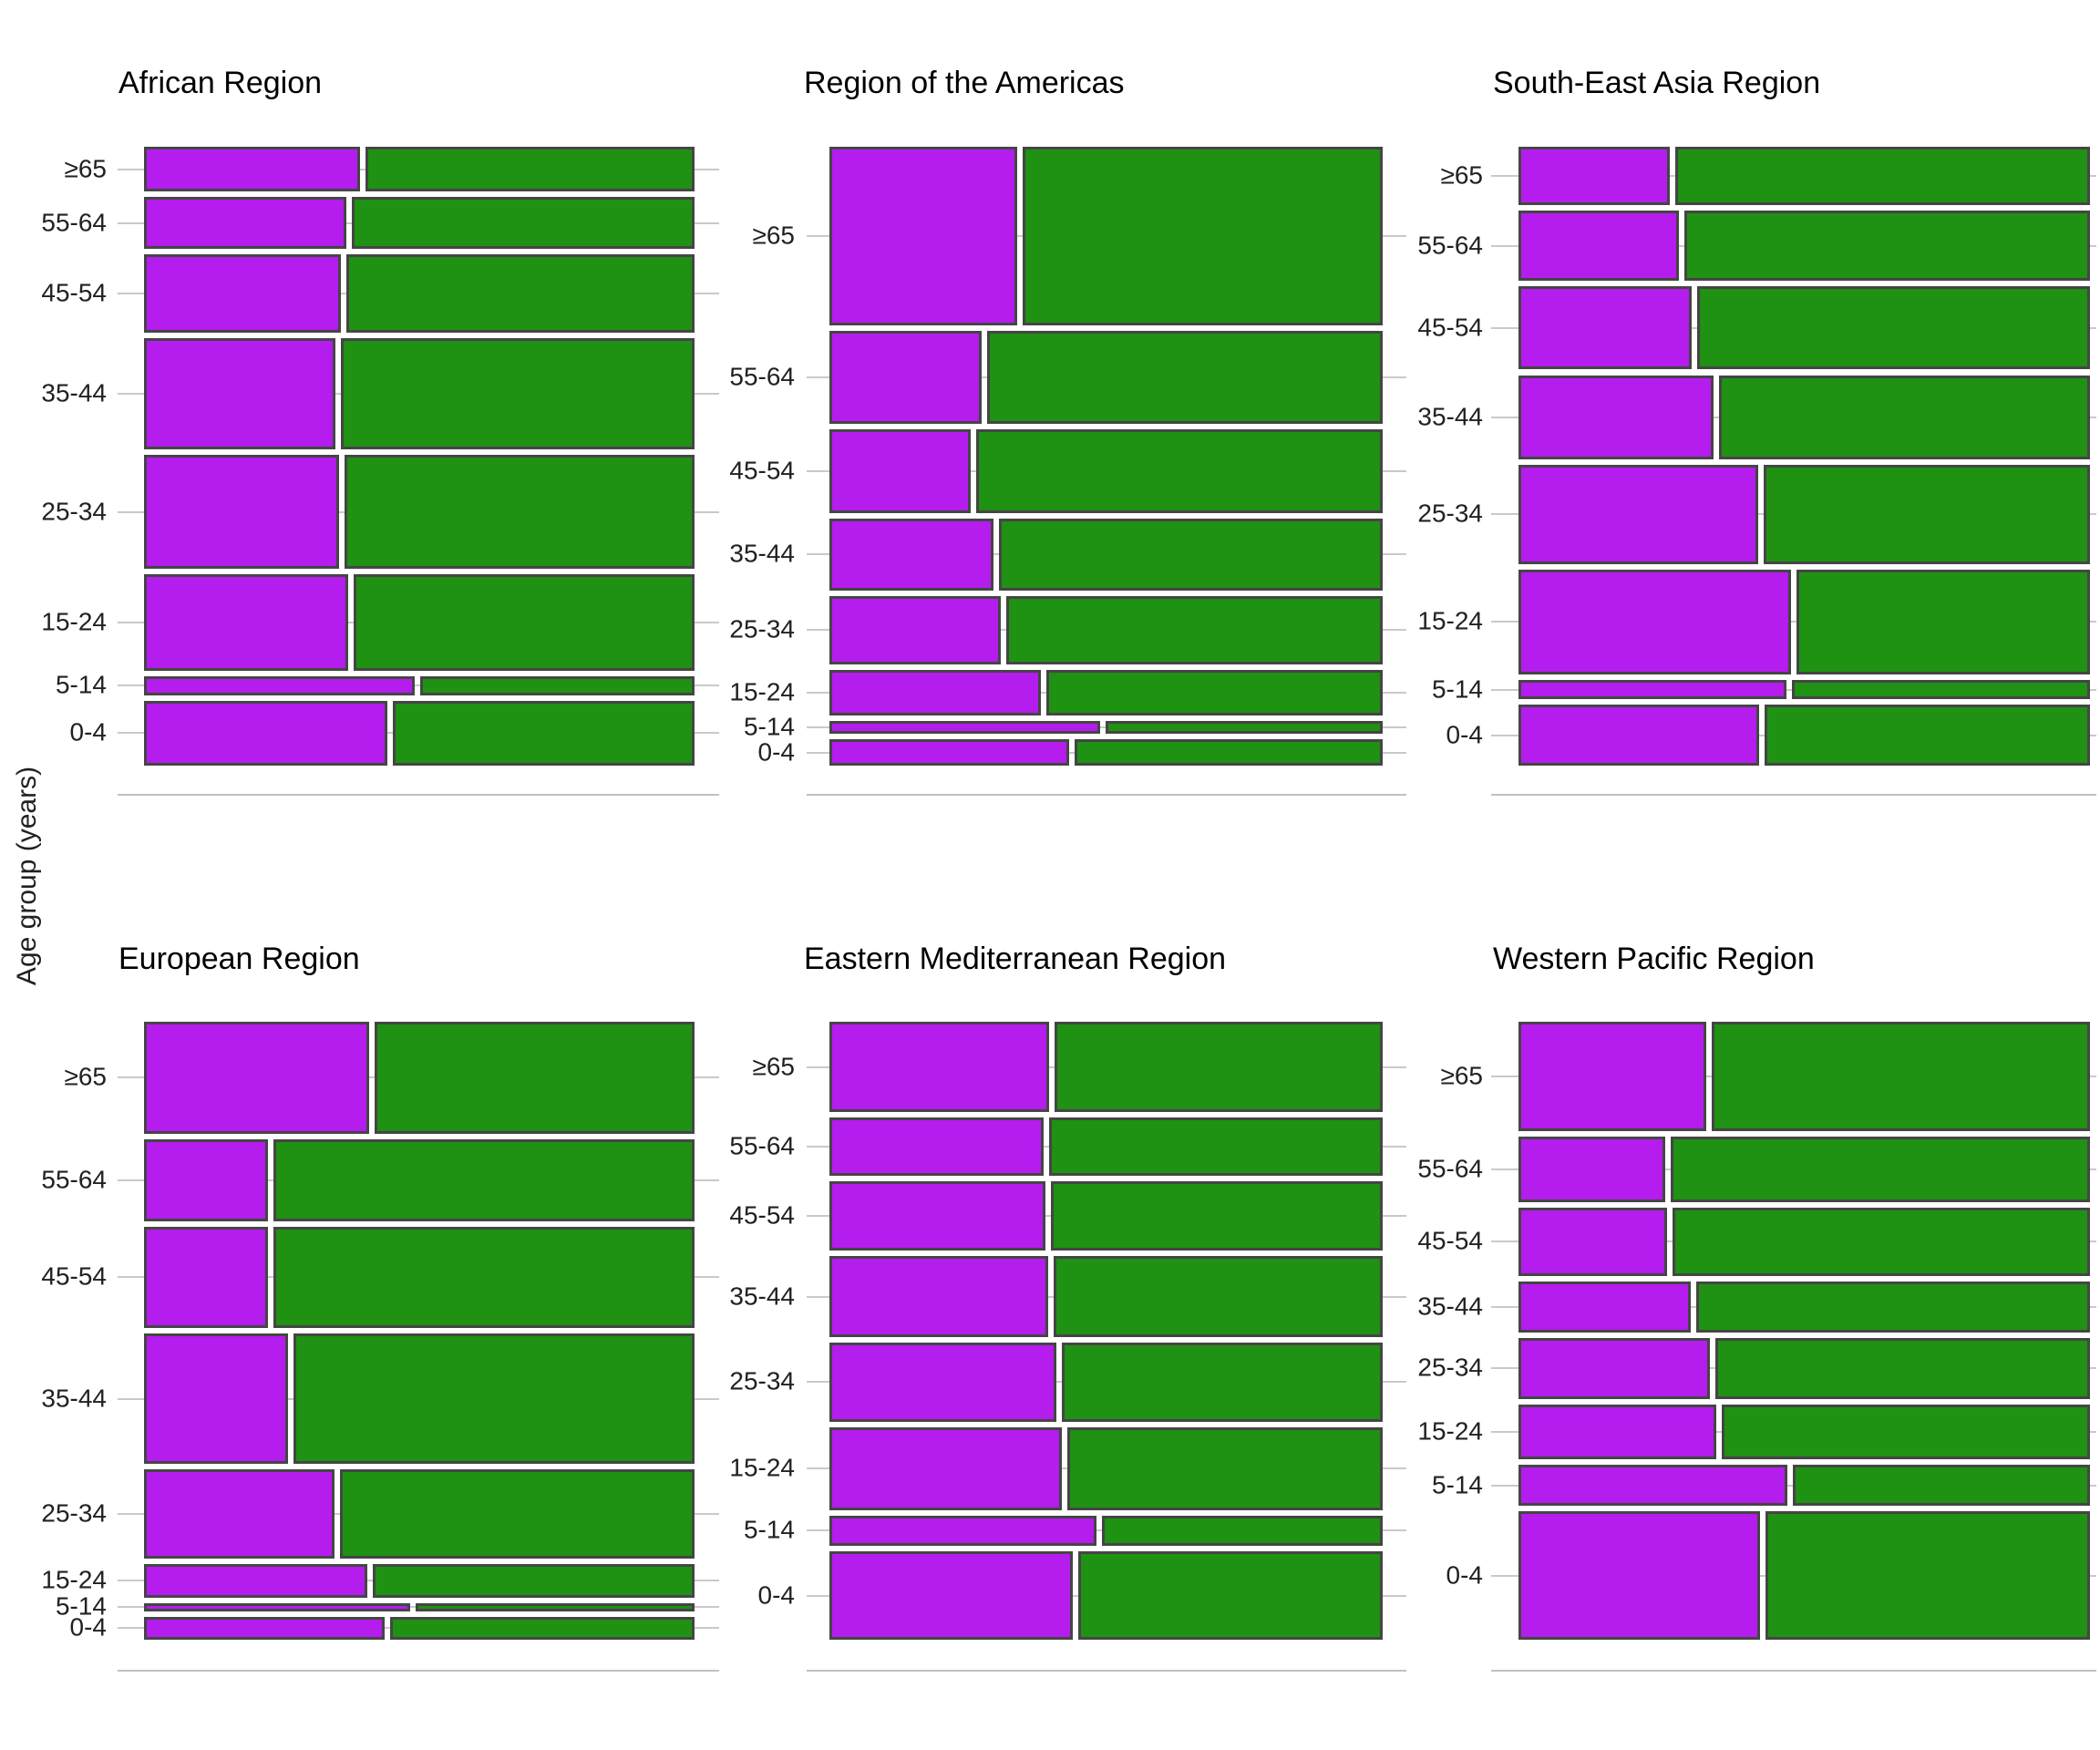 The height and width of the screenshot is (1750, 2100). I want to click on panel-title: European Region, so click(239, 959).